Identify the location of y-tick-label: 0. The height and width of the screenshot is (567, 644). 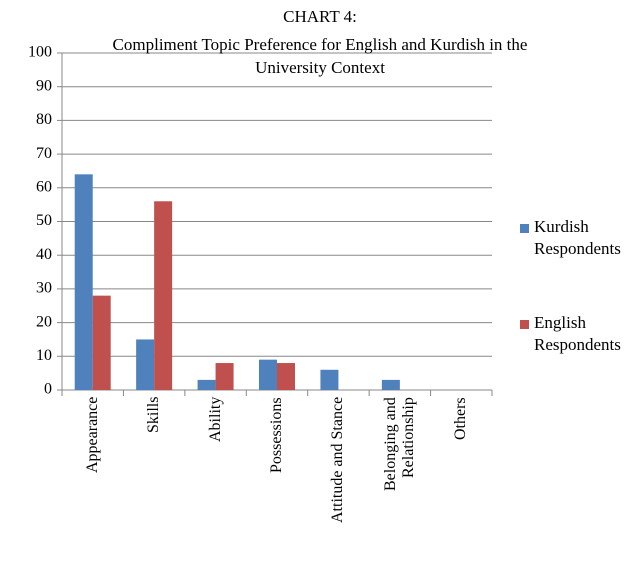
(48, 389).